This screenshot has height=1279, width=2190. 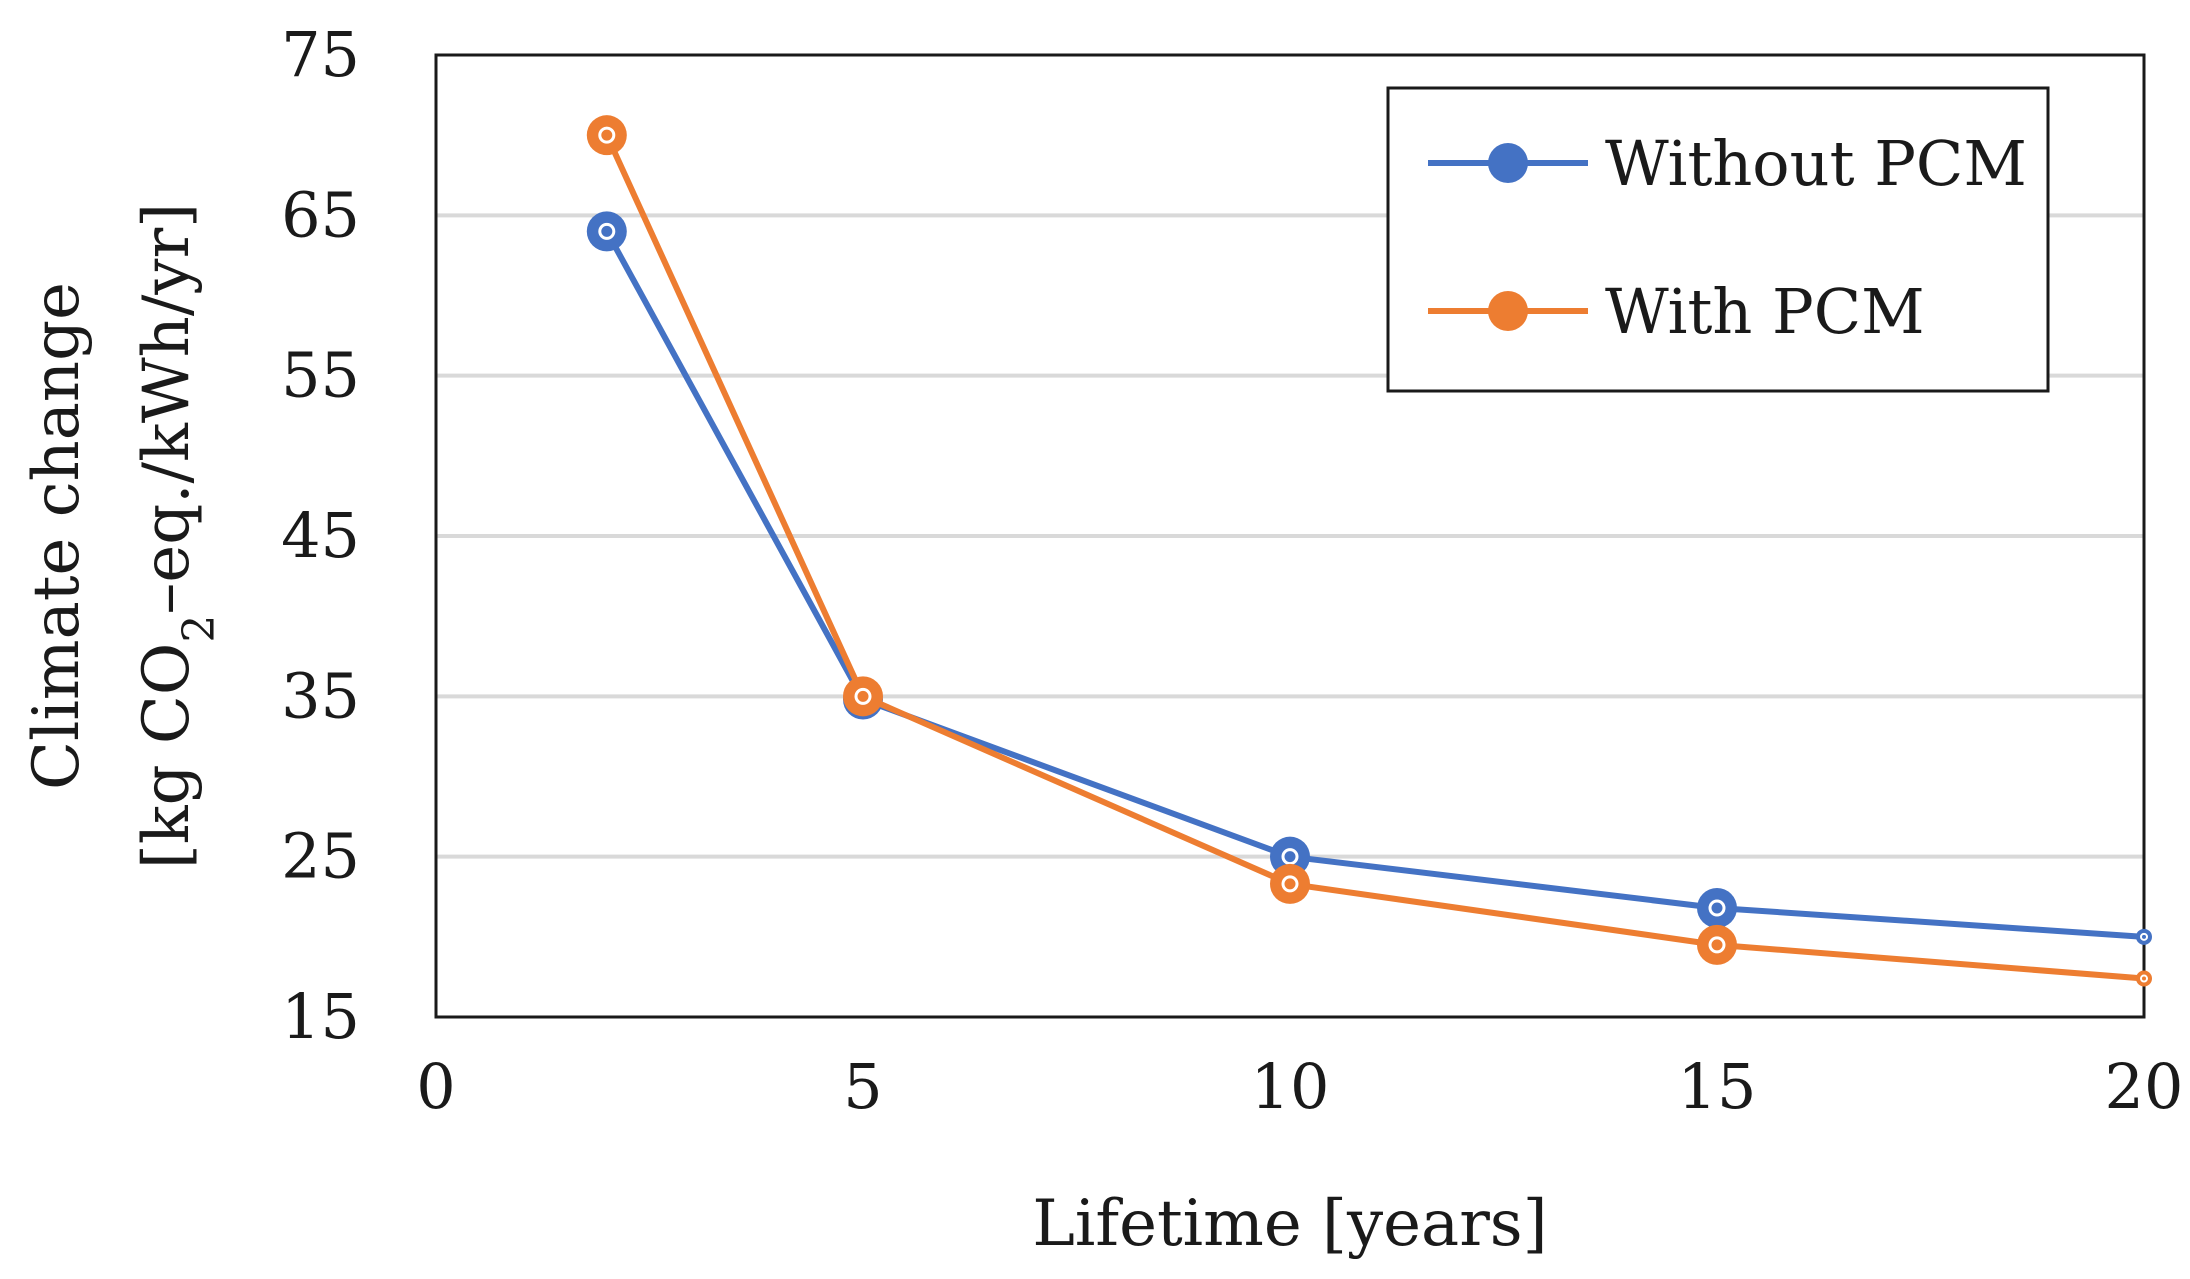 I want to click on x-axis-title: Lifetime [years], so click(x=1289, y=1224).